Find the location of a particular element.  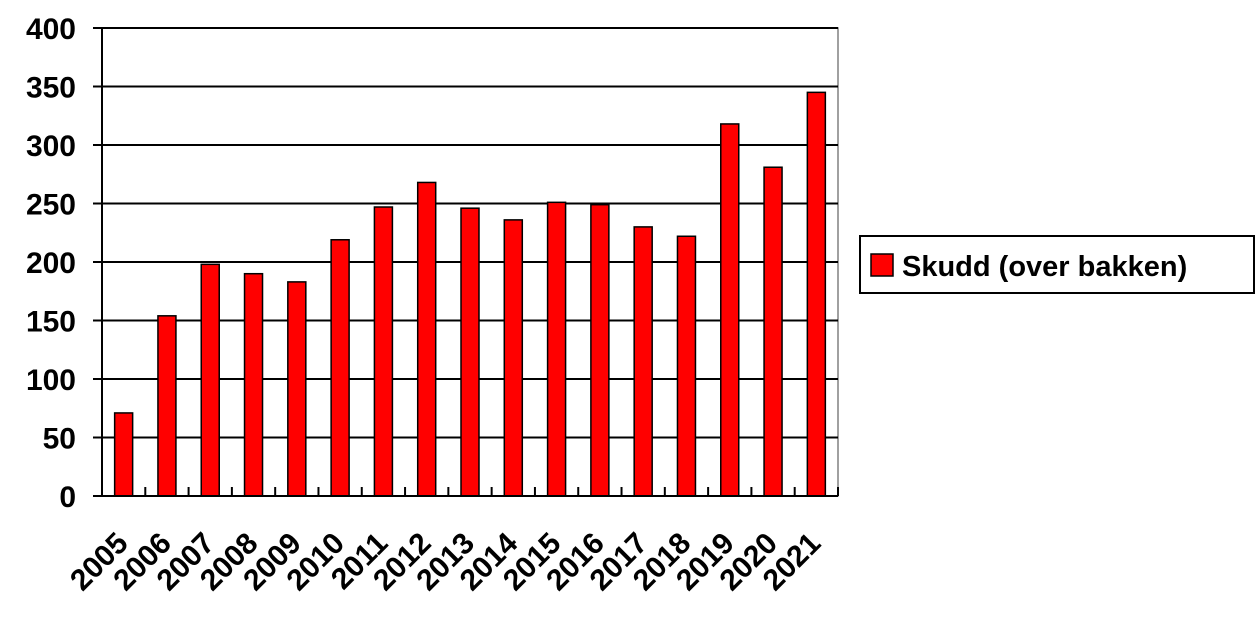

y-tick-label: 200 is located at coordinates (51, 263).